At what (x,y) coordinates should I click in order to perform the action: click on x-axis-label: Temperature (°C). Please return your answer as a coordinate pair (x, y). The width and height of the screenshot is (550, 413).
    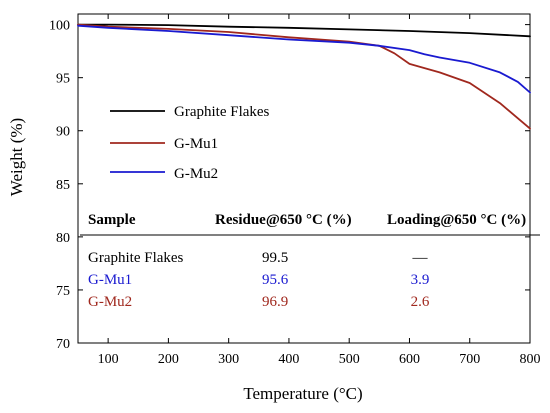
    Looking at the image, I should click on (302, 393).